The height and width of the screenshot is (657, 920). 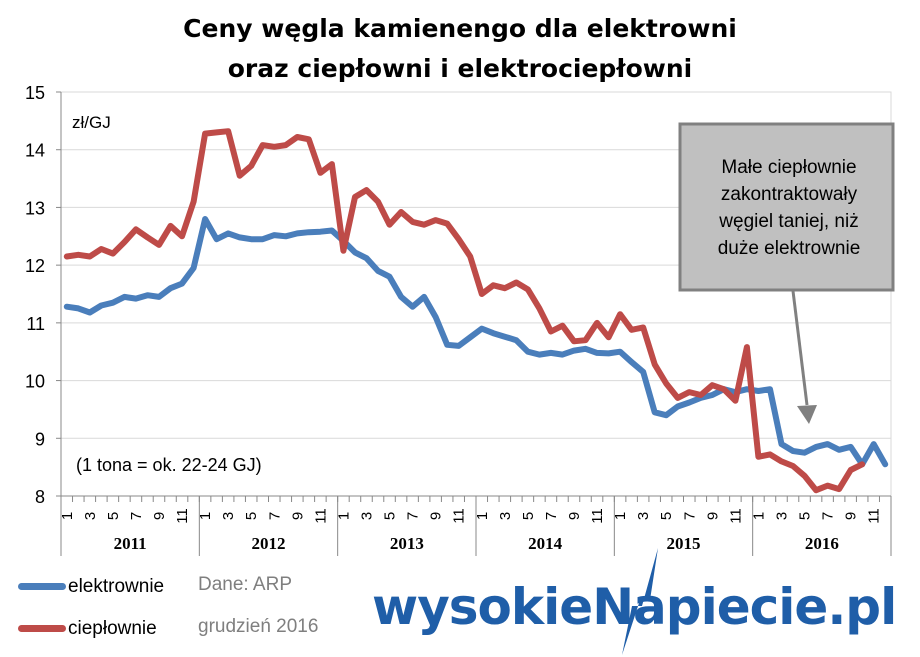 What do you see at coordinates (545, 543) in the screenshot?
I see `x-year-label: 2014` at bounding box center [545, 543].